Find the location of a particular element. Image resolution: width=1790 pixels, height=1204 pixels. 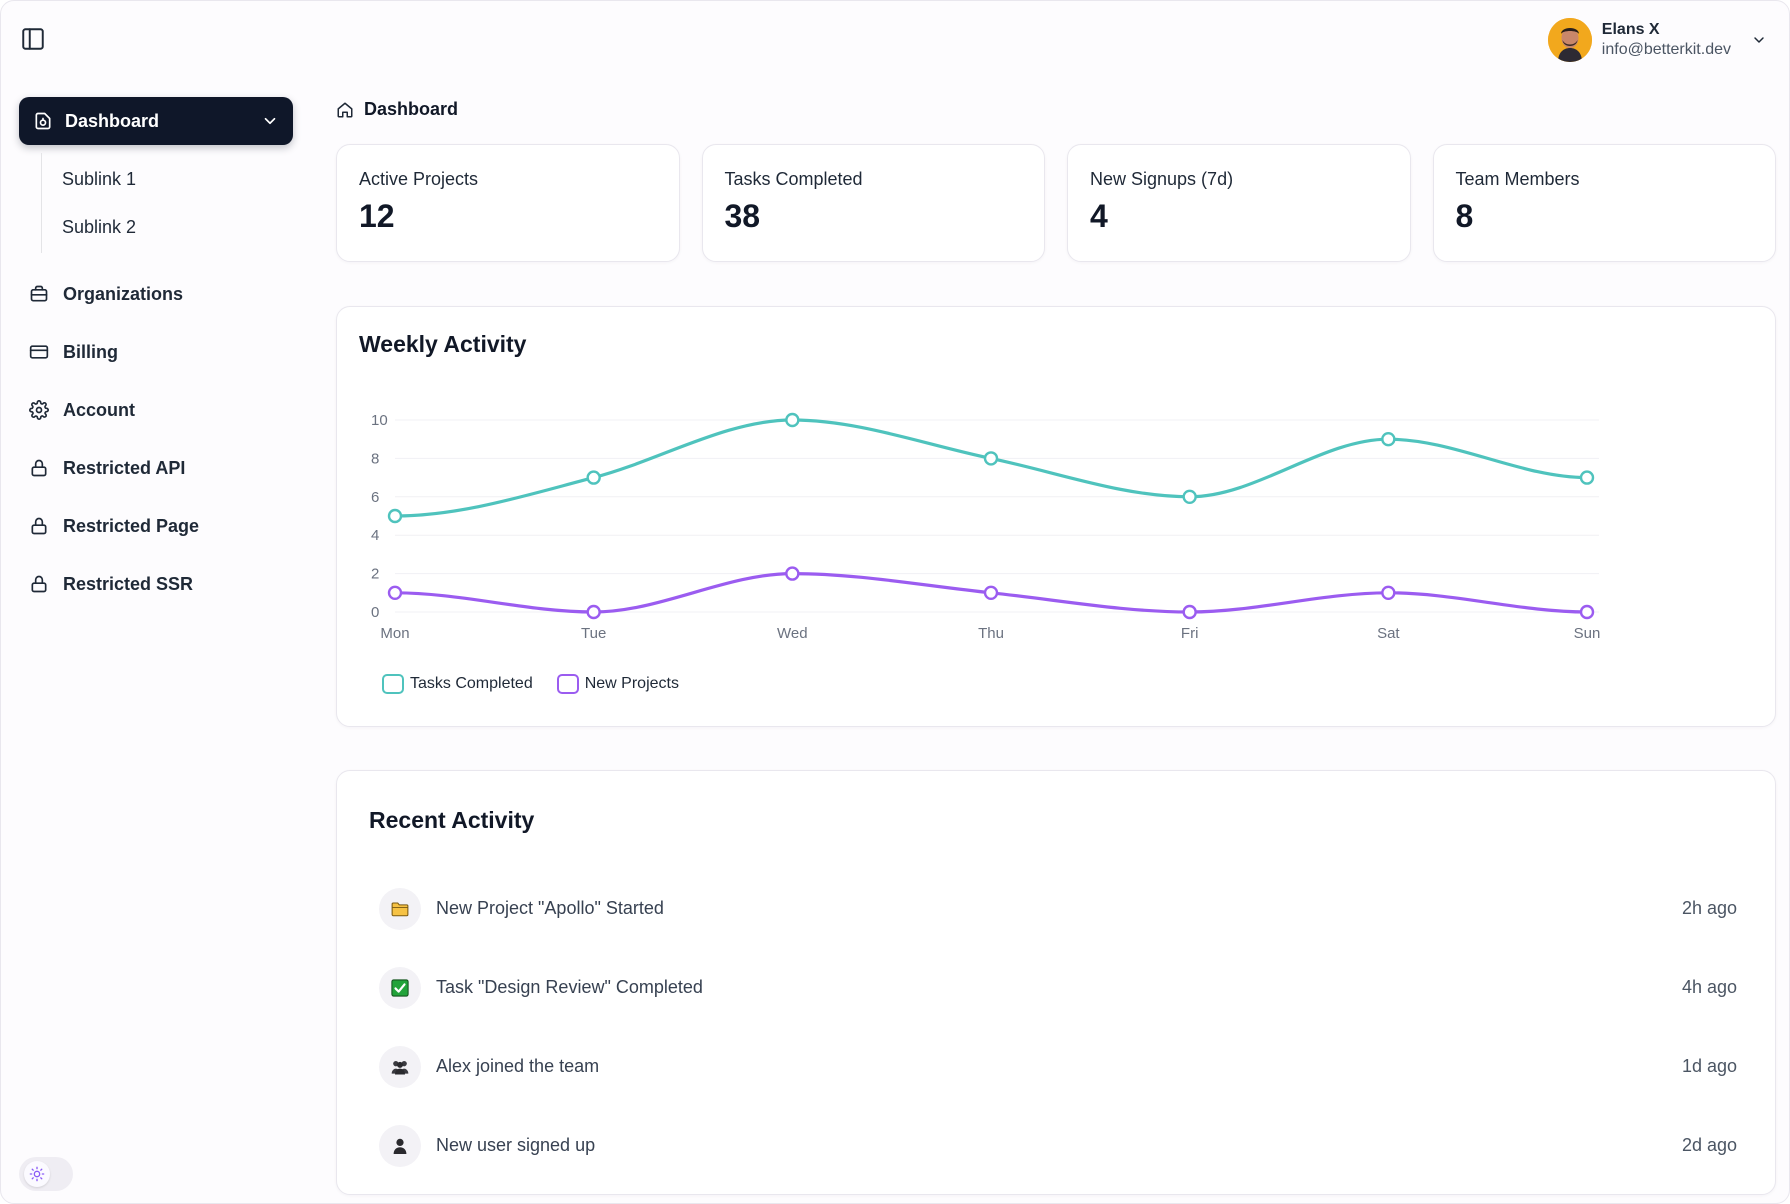

sidebar-item-restricted-ssr: Restricted SSR is located at coordinates (156, 584).